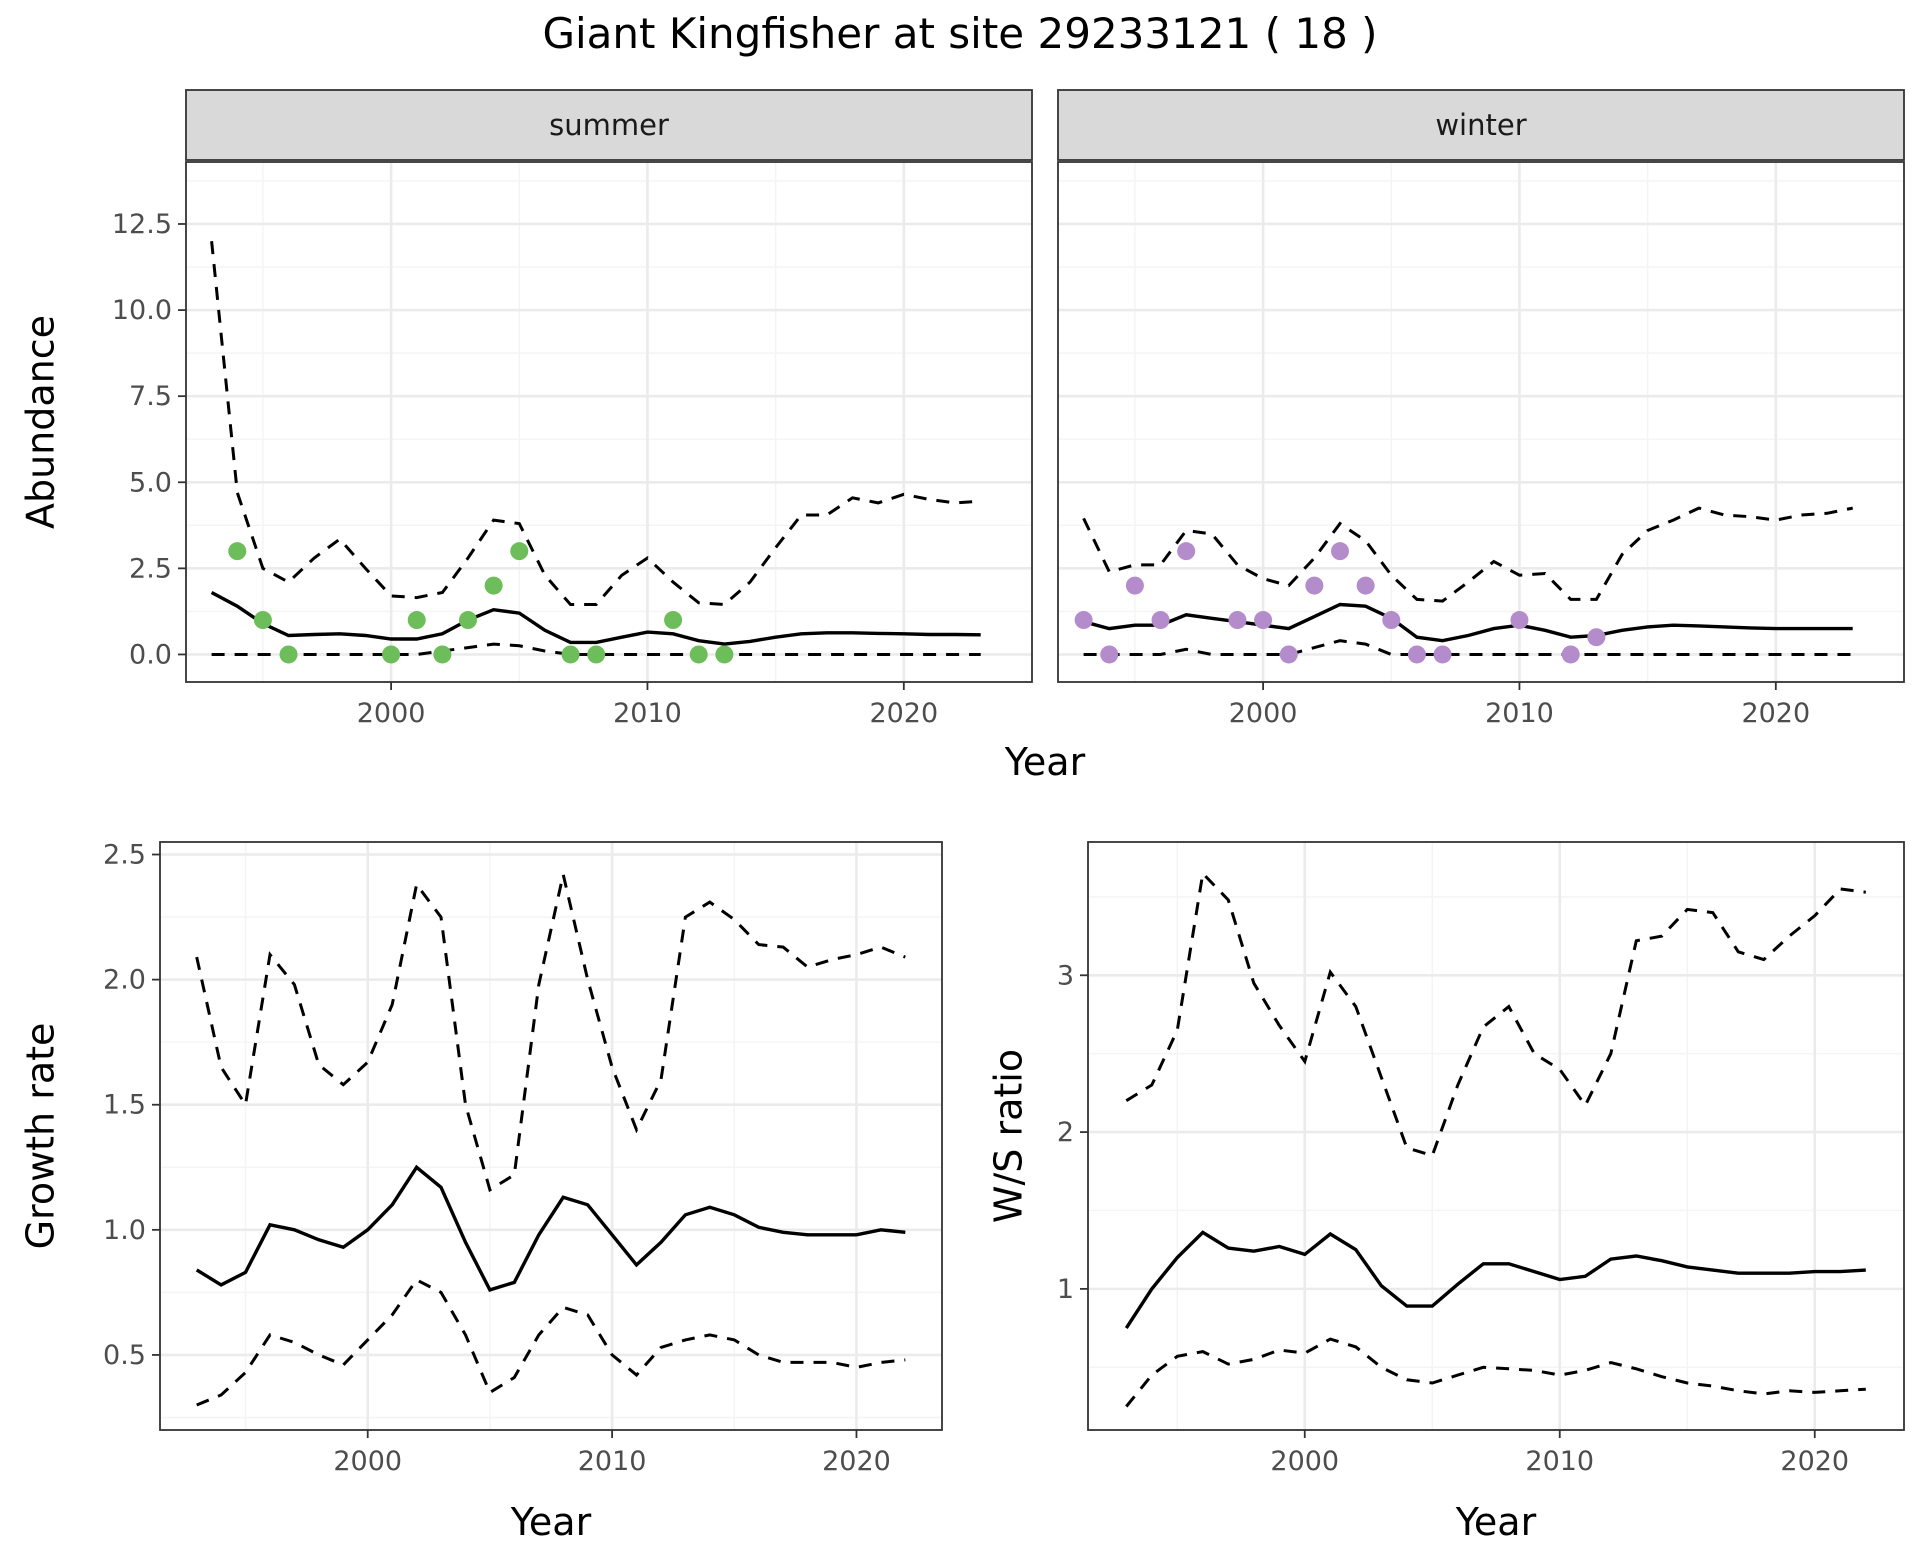 The height and width of the screenshot is (1560, 1920). Describe the element at coordinates (124, 980) in the screenshot. I see `y-tick-label: 2.0` at that location.